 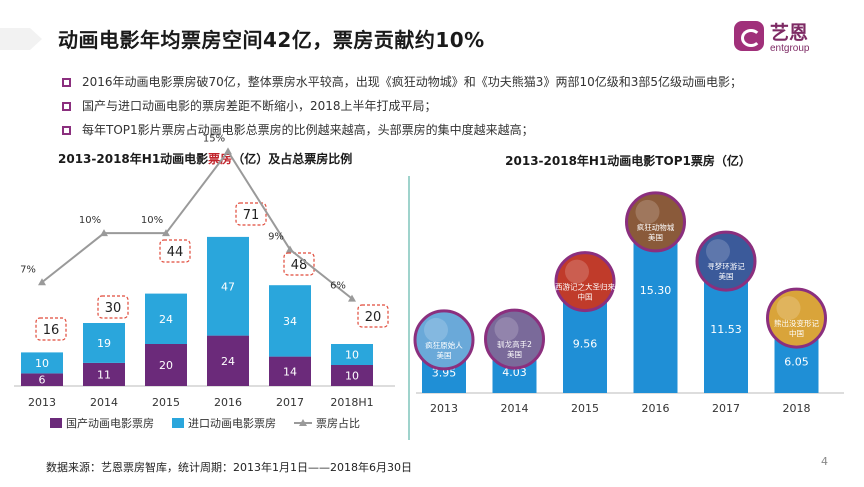 I want to click on left-chart-title-part: 2013-2018年H1动画电影, so click(x=133, y=158).